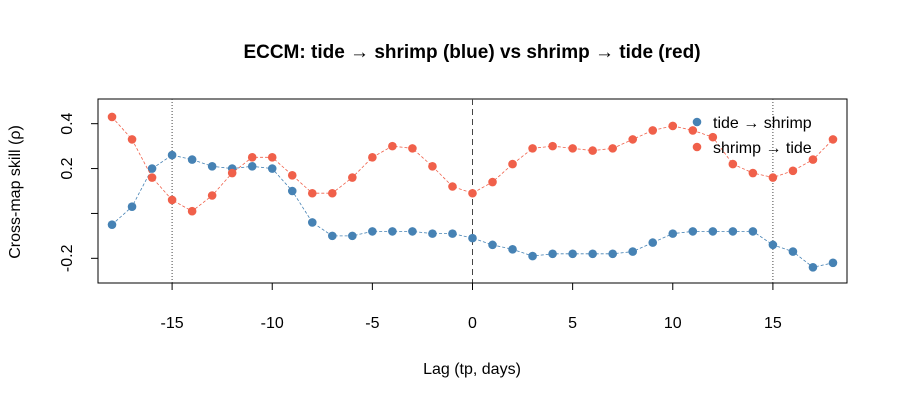 This screenshot has width=897, height=405. I want to click on x-axis-label: Lag (tp, days), so click(472, 369).